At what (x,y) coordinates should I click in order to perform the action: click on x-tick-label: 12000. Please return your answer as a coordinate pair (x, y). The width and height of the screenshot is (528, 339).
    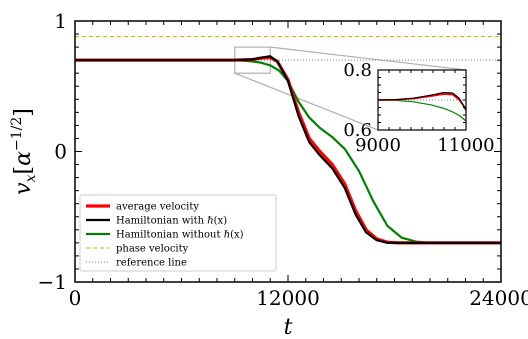
    Looking at the image, I should click on (288, 298).